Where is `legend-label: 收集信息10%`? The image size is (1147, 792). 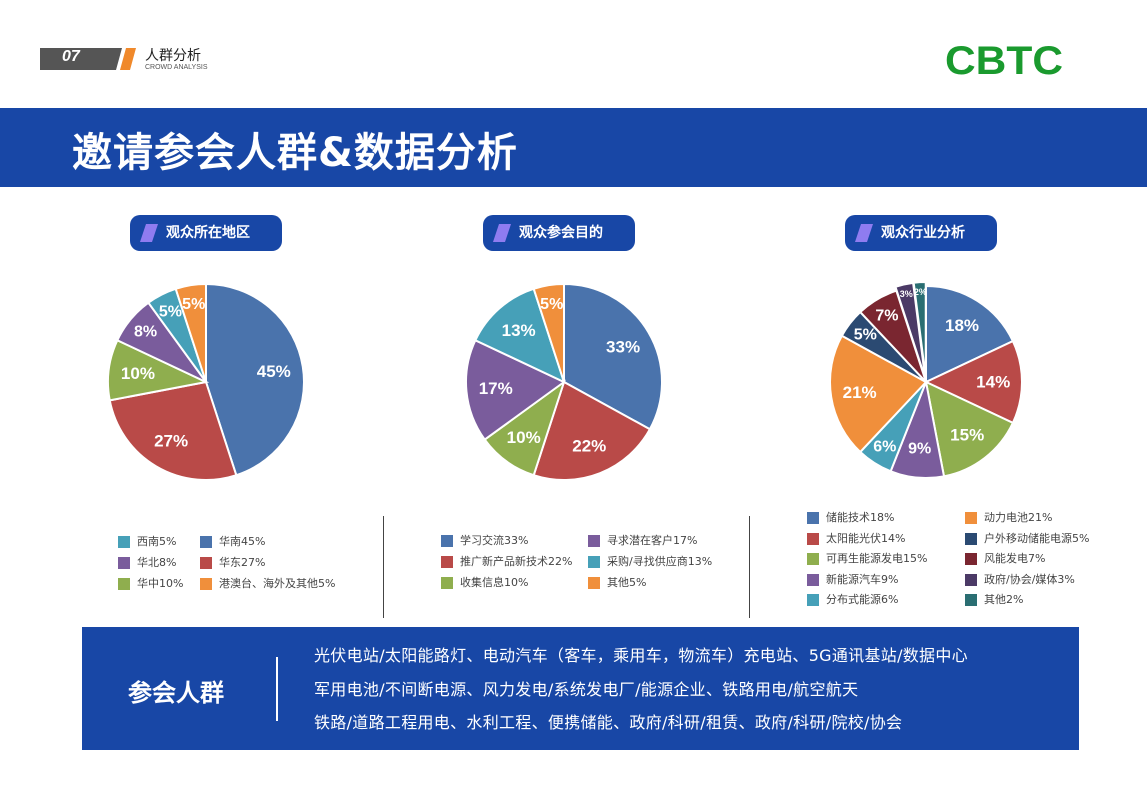
legend-label: 收集信息10% is located at coordinates (494, 582).